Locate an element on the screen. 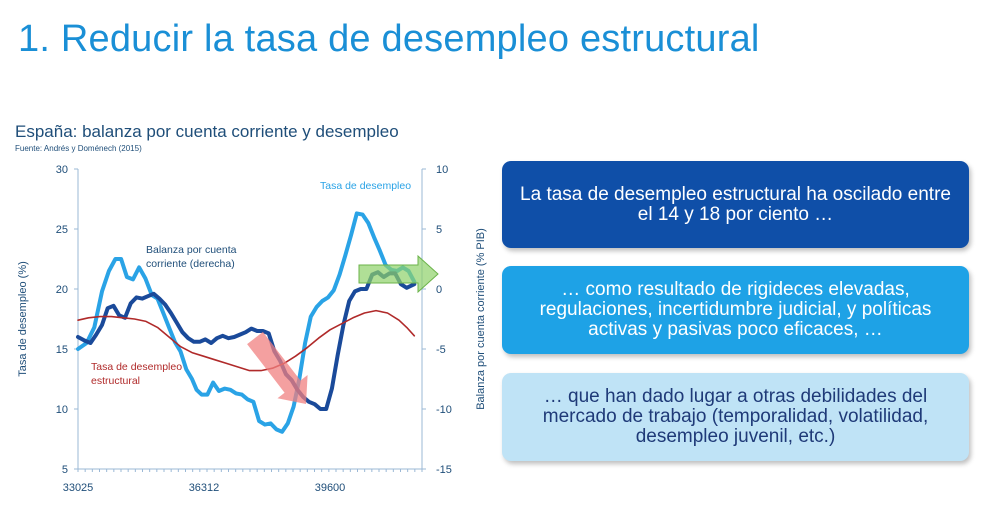 The height and width of the screenshot is (527, 990). y-left-tick-label: 20 is located at coordinates (62, 290).